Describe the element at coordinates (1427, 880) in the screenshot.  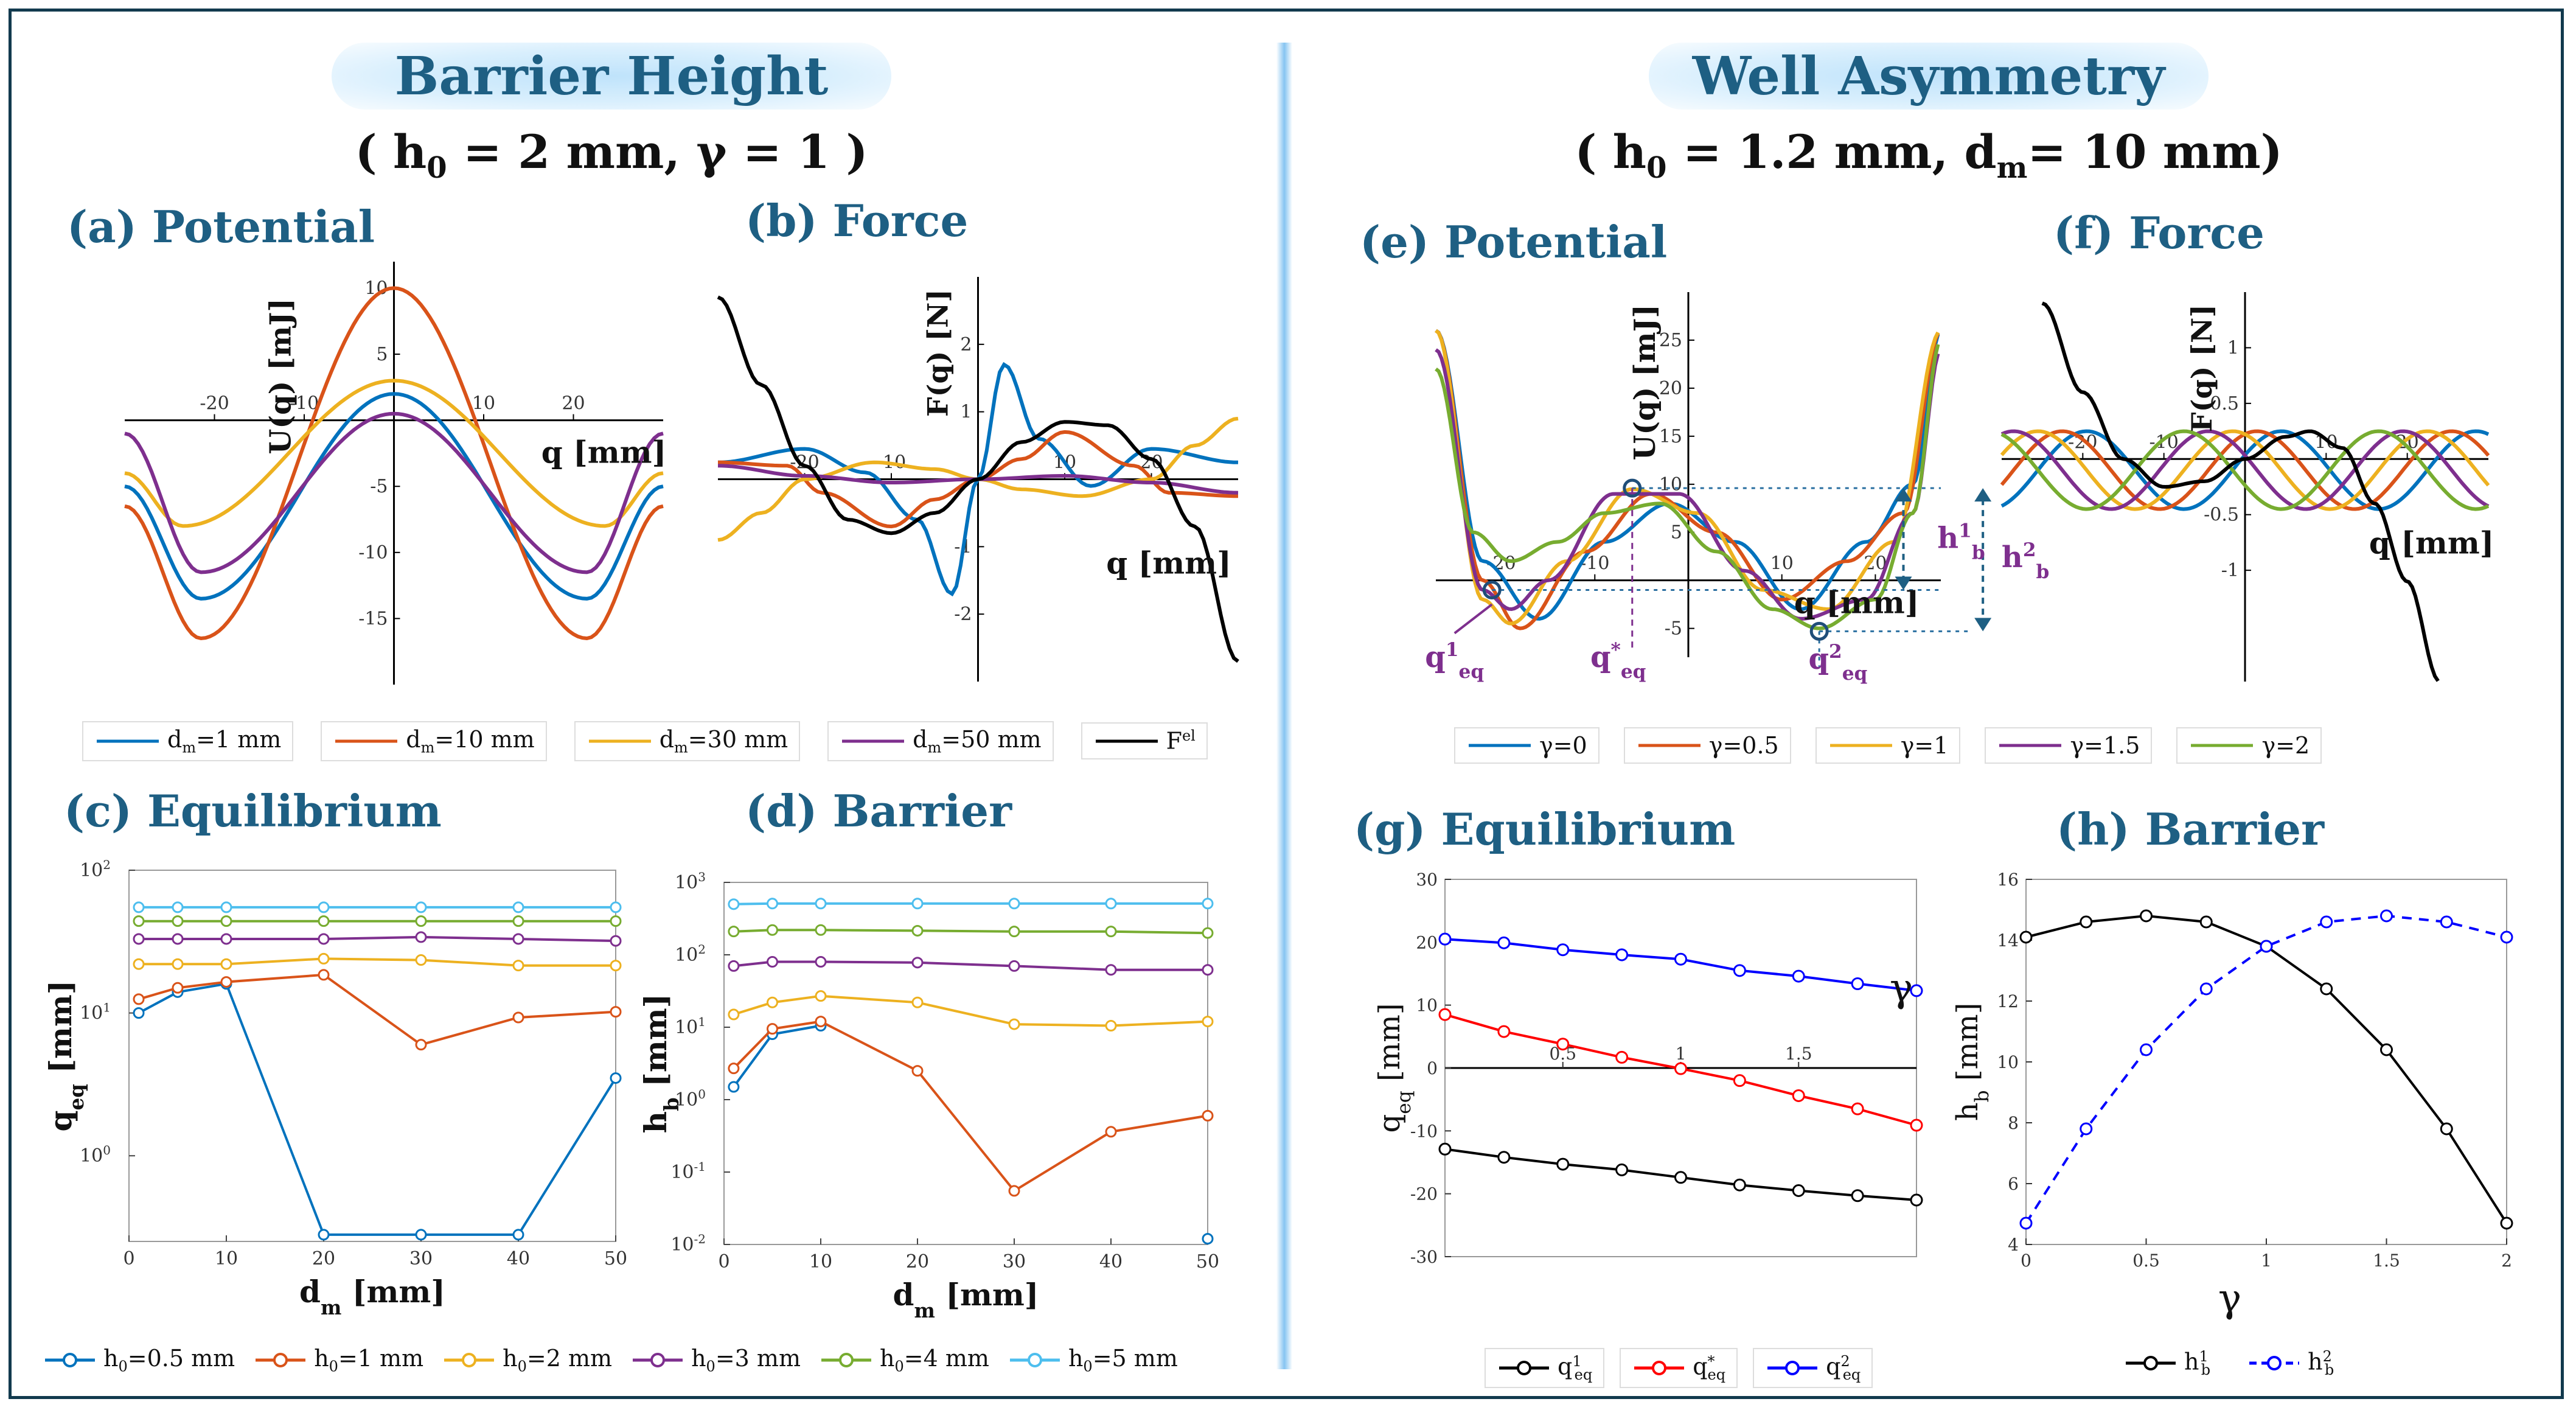
I see `y-tick-label: 30` at that location.